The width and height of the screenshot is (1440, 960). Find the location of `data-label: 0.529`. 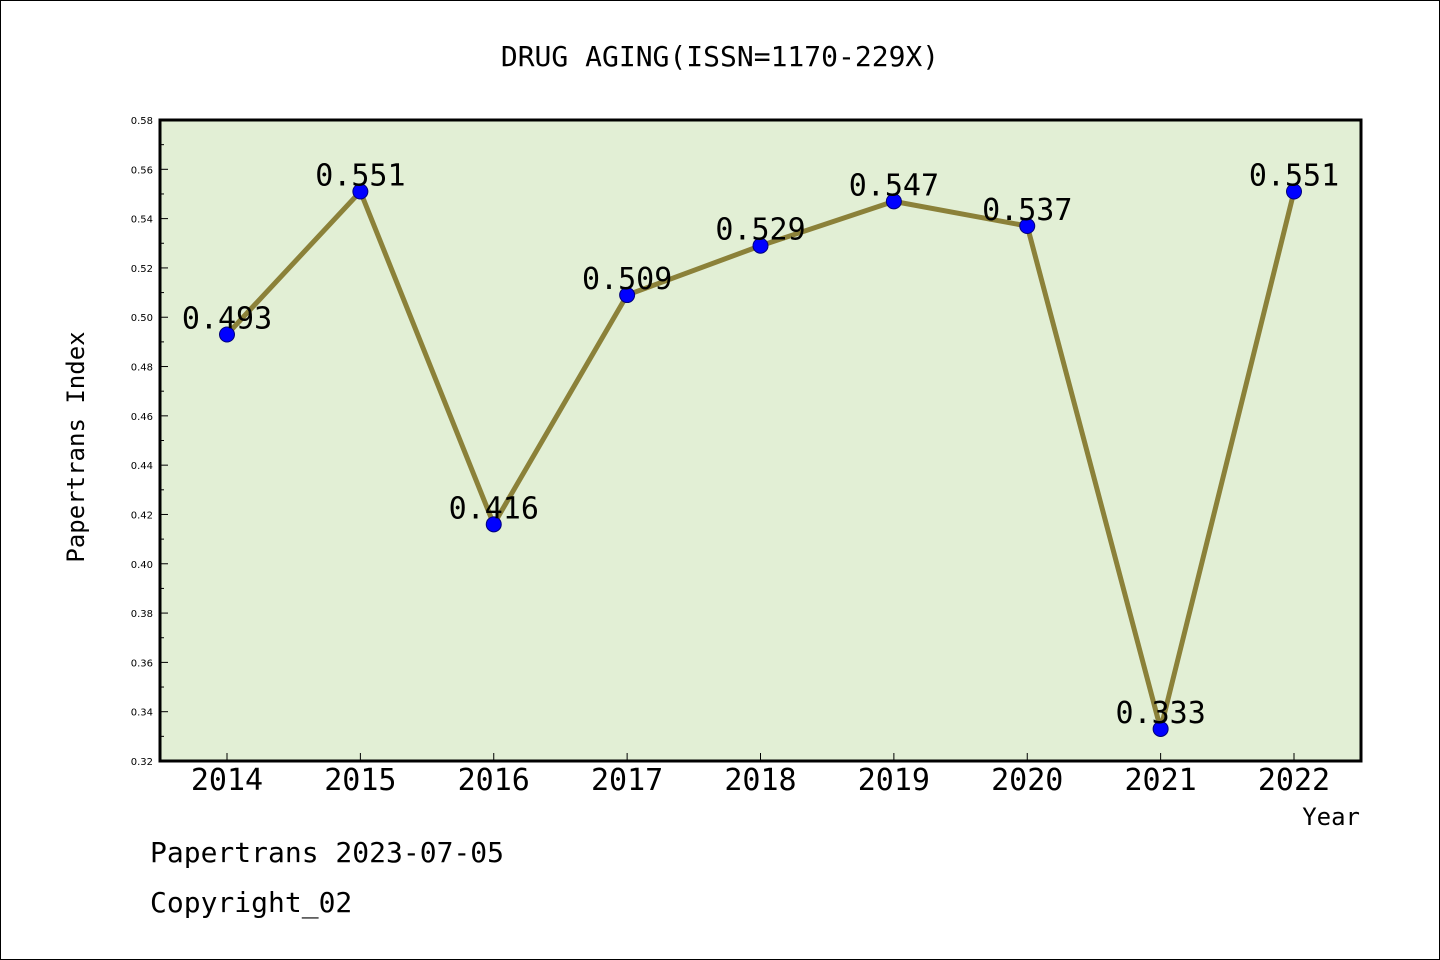

data-label: 0.529 is located at coordinates (760, 230).